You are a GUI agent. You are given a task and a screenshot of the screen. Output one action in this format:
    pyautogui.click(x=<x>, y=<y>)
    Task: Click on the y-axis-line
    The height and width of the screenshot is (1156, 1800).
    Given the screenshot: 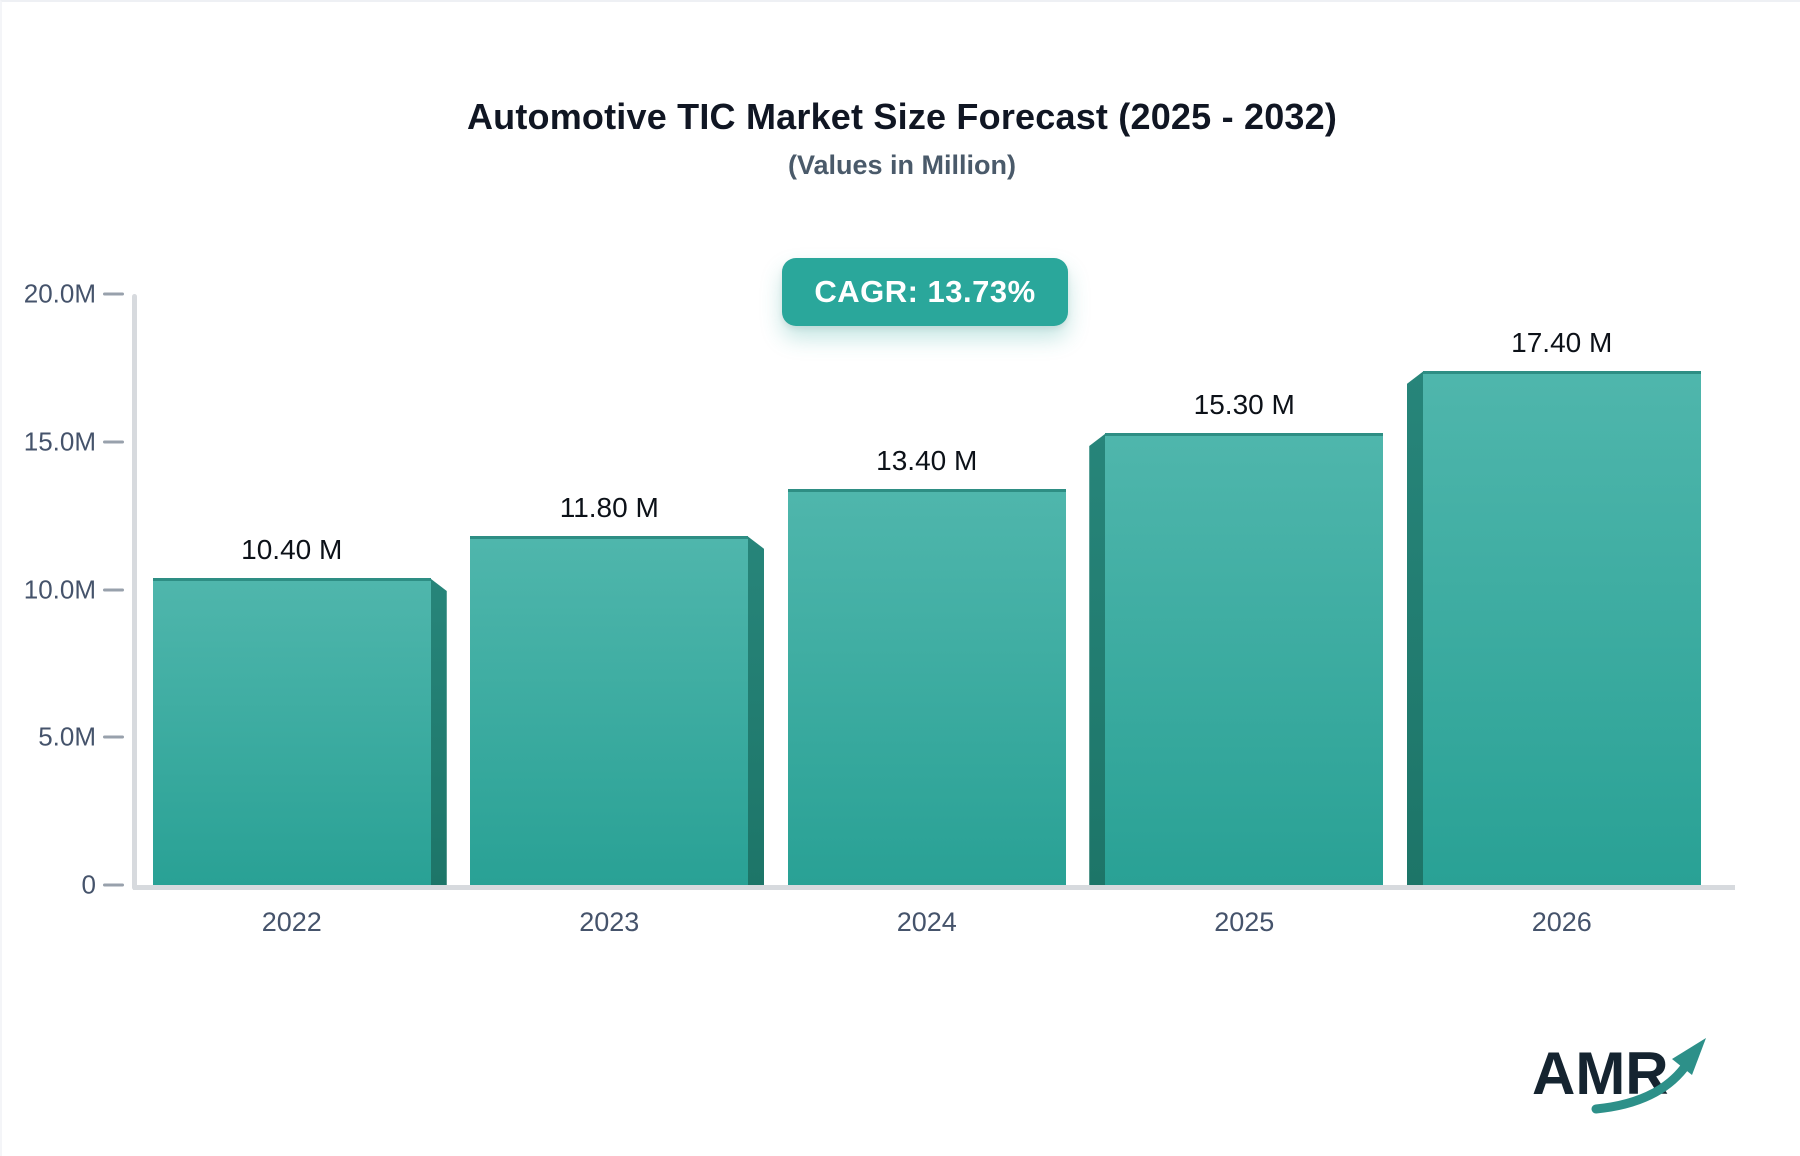 What is the action you would take?
    pyautogui.click(x=134, y=592)
    